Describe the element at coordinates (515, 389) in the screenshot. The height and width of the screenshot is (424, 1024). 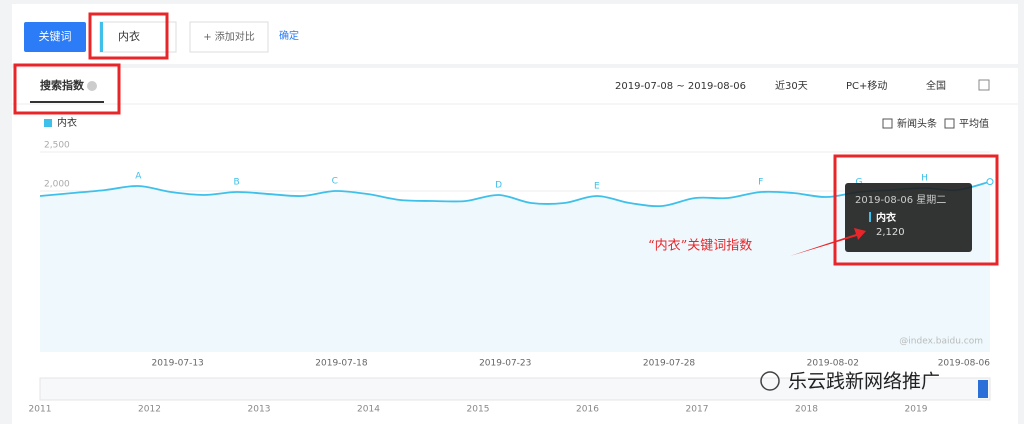
I see `timeline` at that location.